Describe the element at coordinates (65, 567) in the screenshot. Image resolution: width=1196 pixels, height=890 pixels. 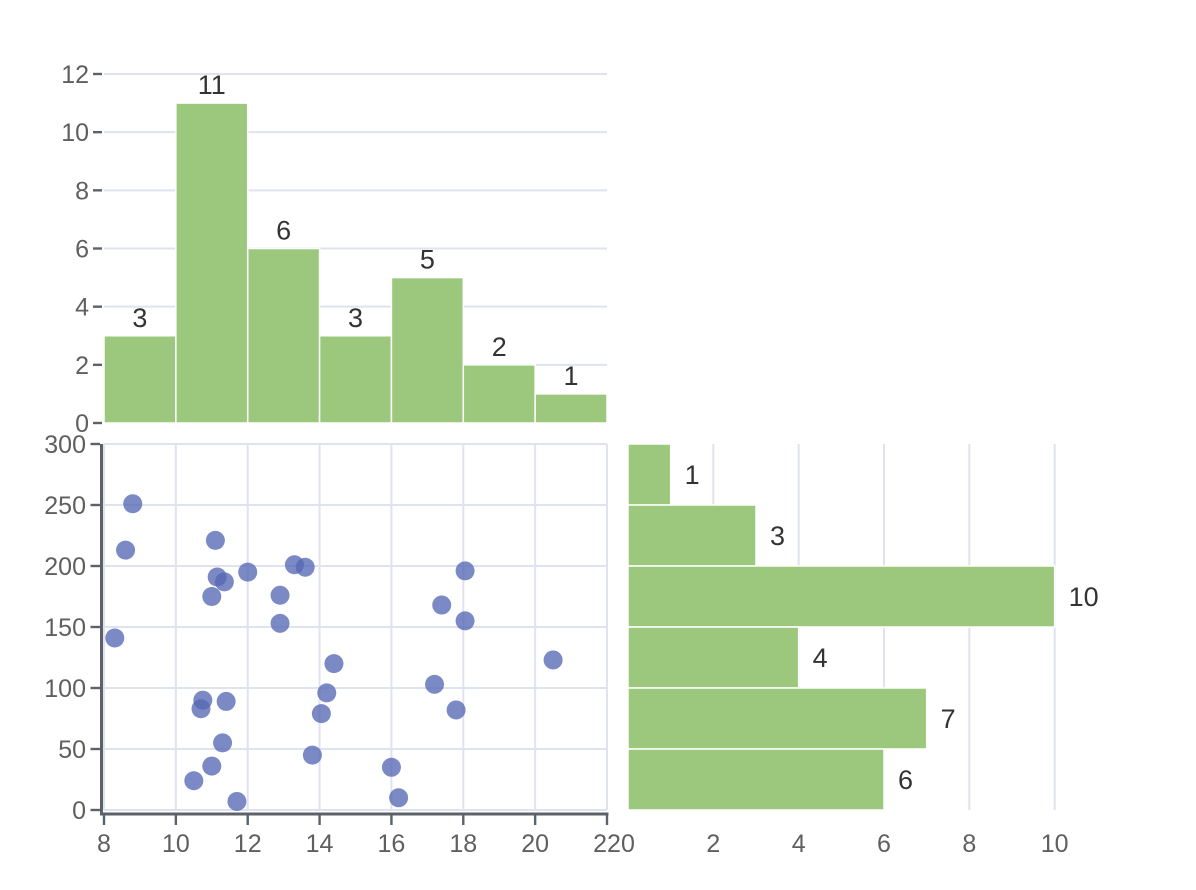
I see `y-tick-label: 200` at that location.